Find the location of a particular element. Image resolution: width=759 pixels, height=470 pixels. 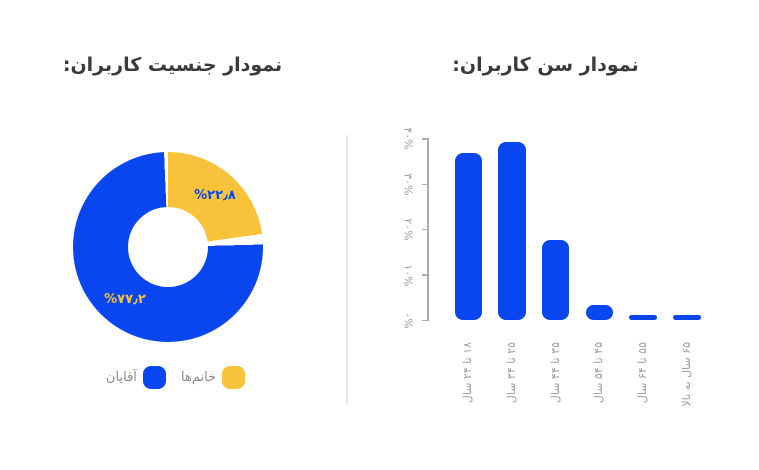

x-axis-label-wrap: ۴۵ تا ۵۴ سال is located at coordinates (599, 389).